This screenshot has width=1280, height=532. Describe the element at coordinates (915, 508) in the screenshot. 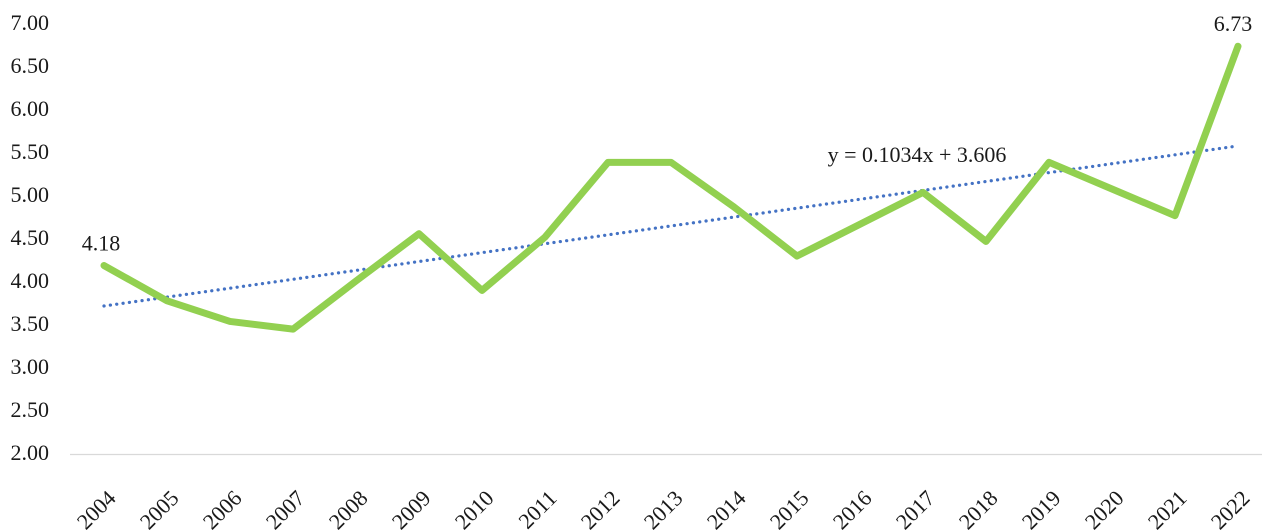

I see `x-axis-year-label: 2017` at that location.